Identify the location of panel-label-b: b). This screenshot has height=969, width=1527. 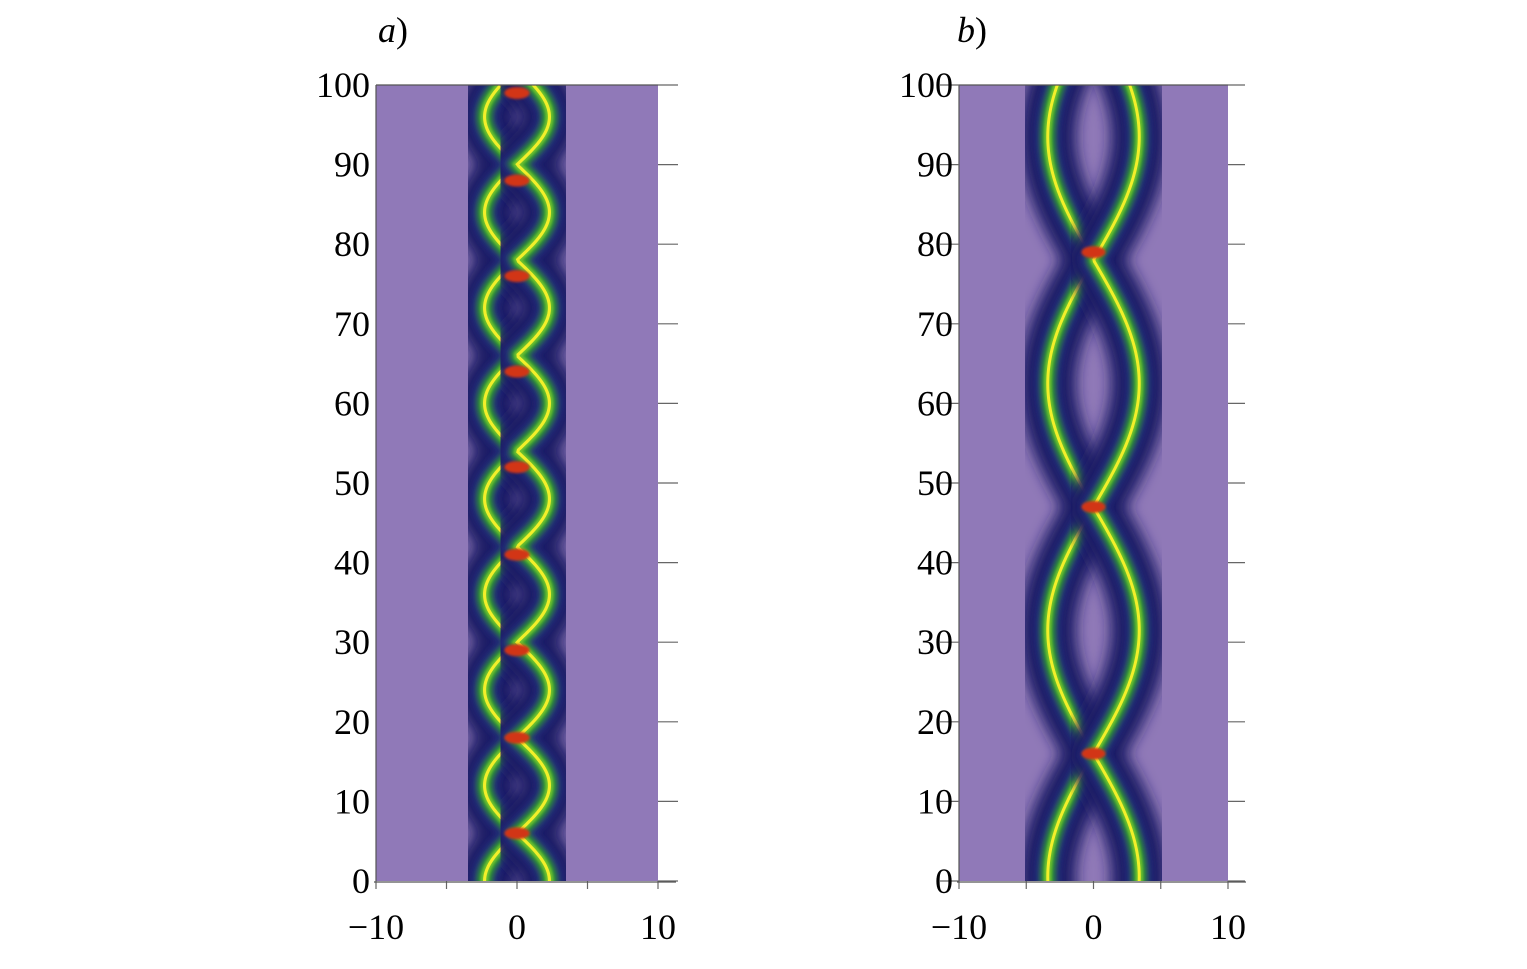
(972, 30).